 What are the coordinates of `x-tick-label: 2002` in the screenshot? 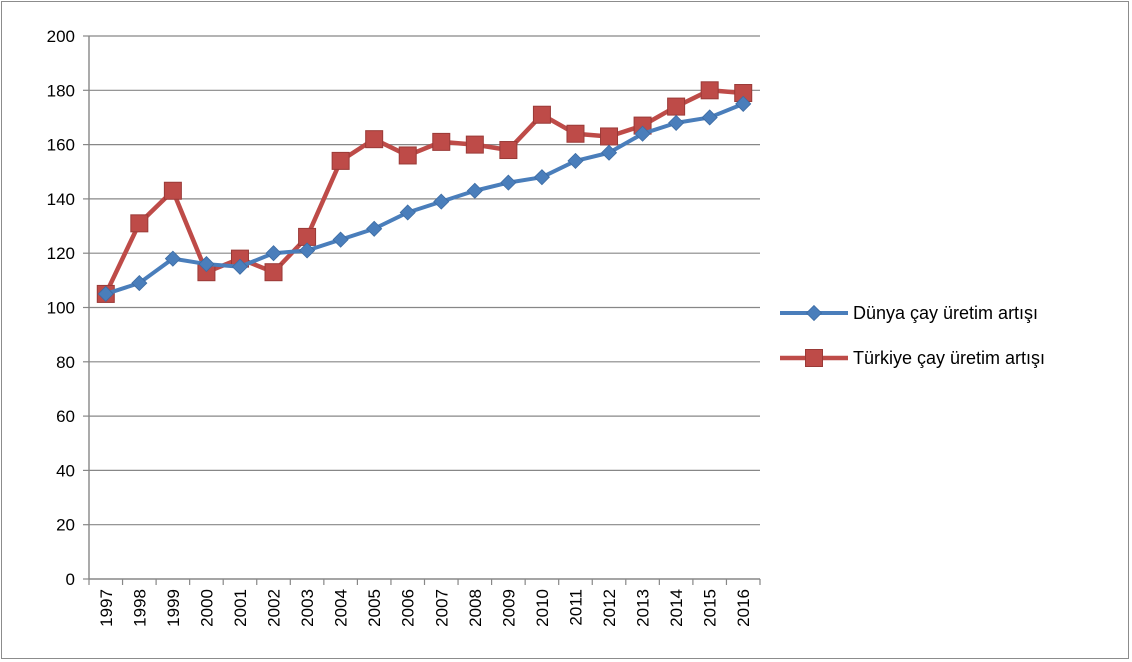 It's located at (274, 608).